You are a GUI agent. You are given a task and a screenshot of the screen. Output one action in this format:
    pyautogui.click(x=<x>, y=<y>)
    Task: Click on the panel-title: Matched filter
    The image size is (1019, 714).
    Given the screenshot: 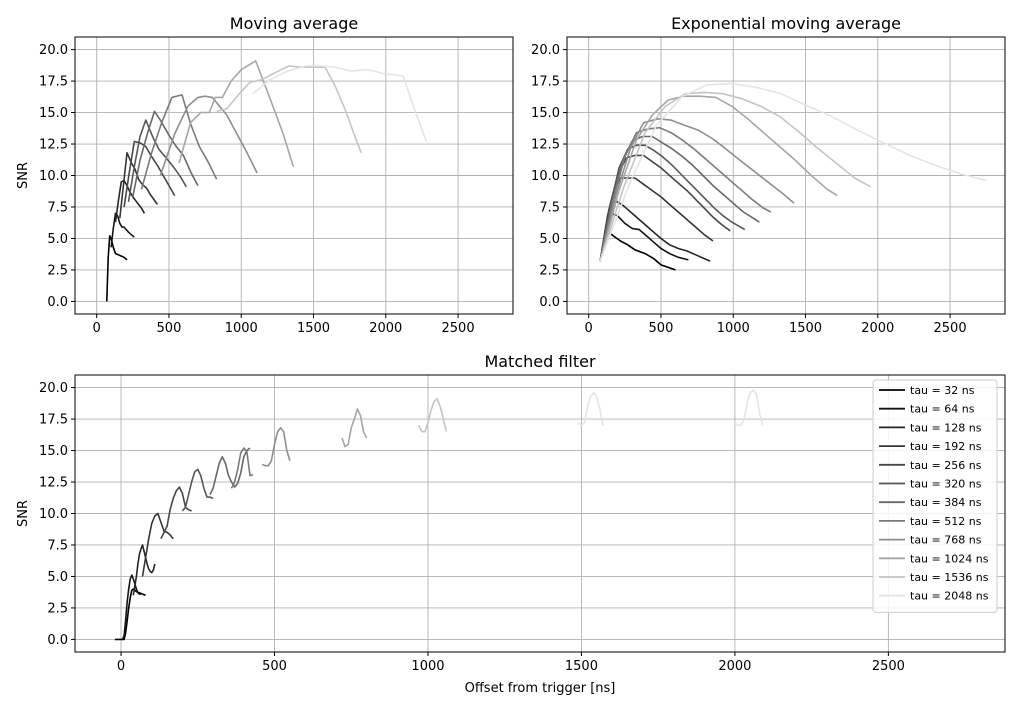 What is the action you would take?
    pyautogui.click(x=540, y=361)
    